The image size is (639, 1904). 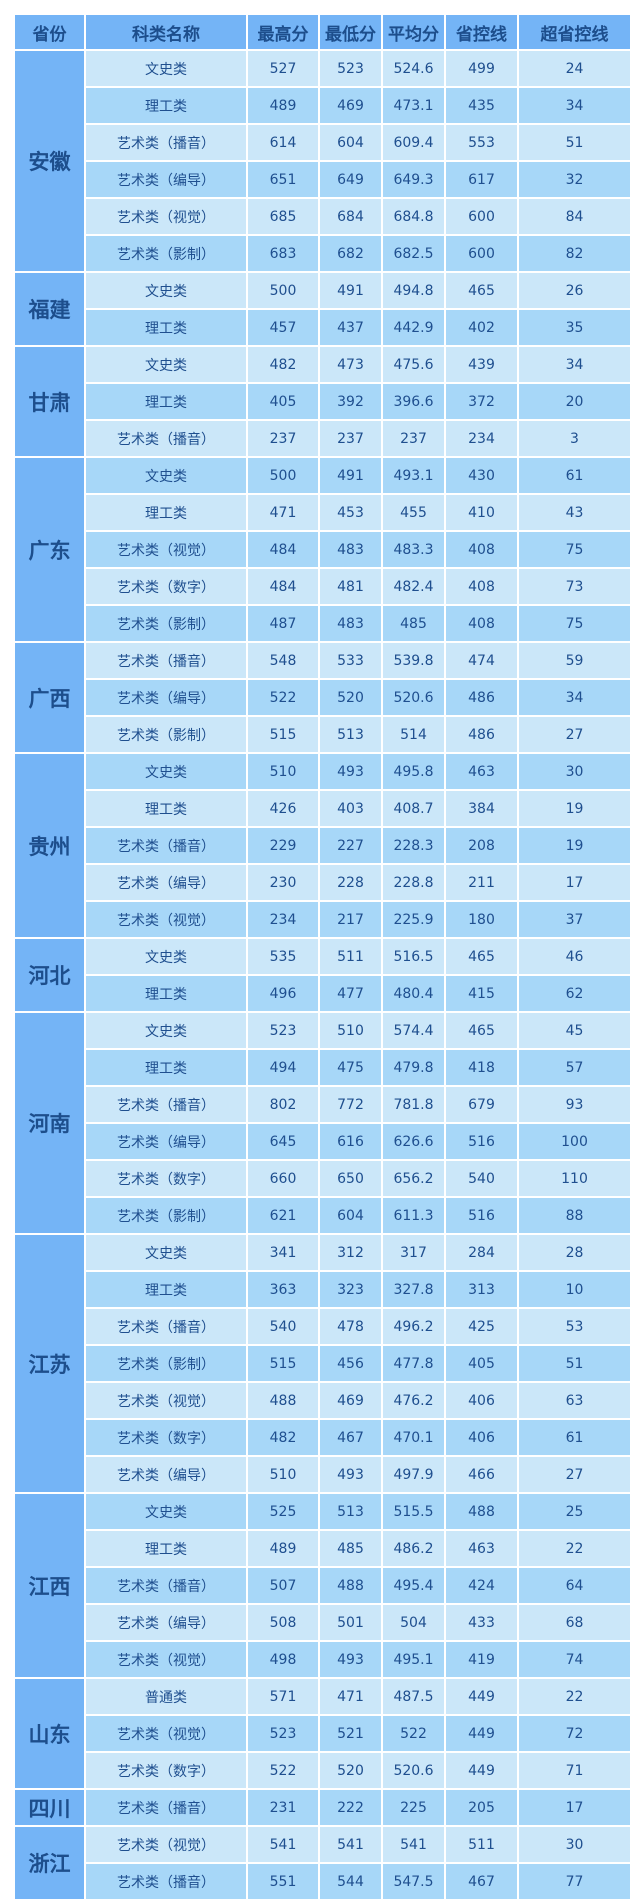 I want to click on max-score-cell: 237, so click(x=283, y=438).